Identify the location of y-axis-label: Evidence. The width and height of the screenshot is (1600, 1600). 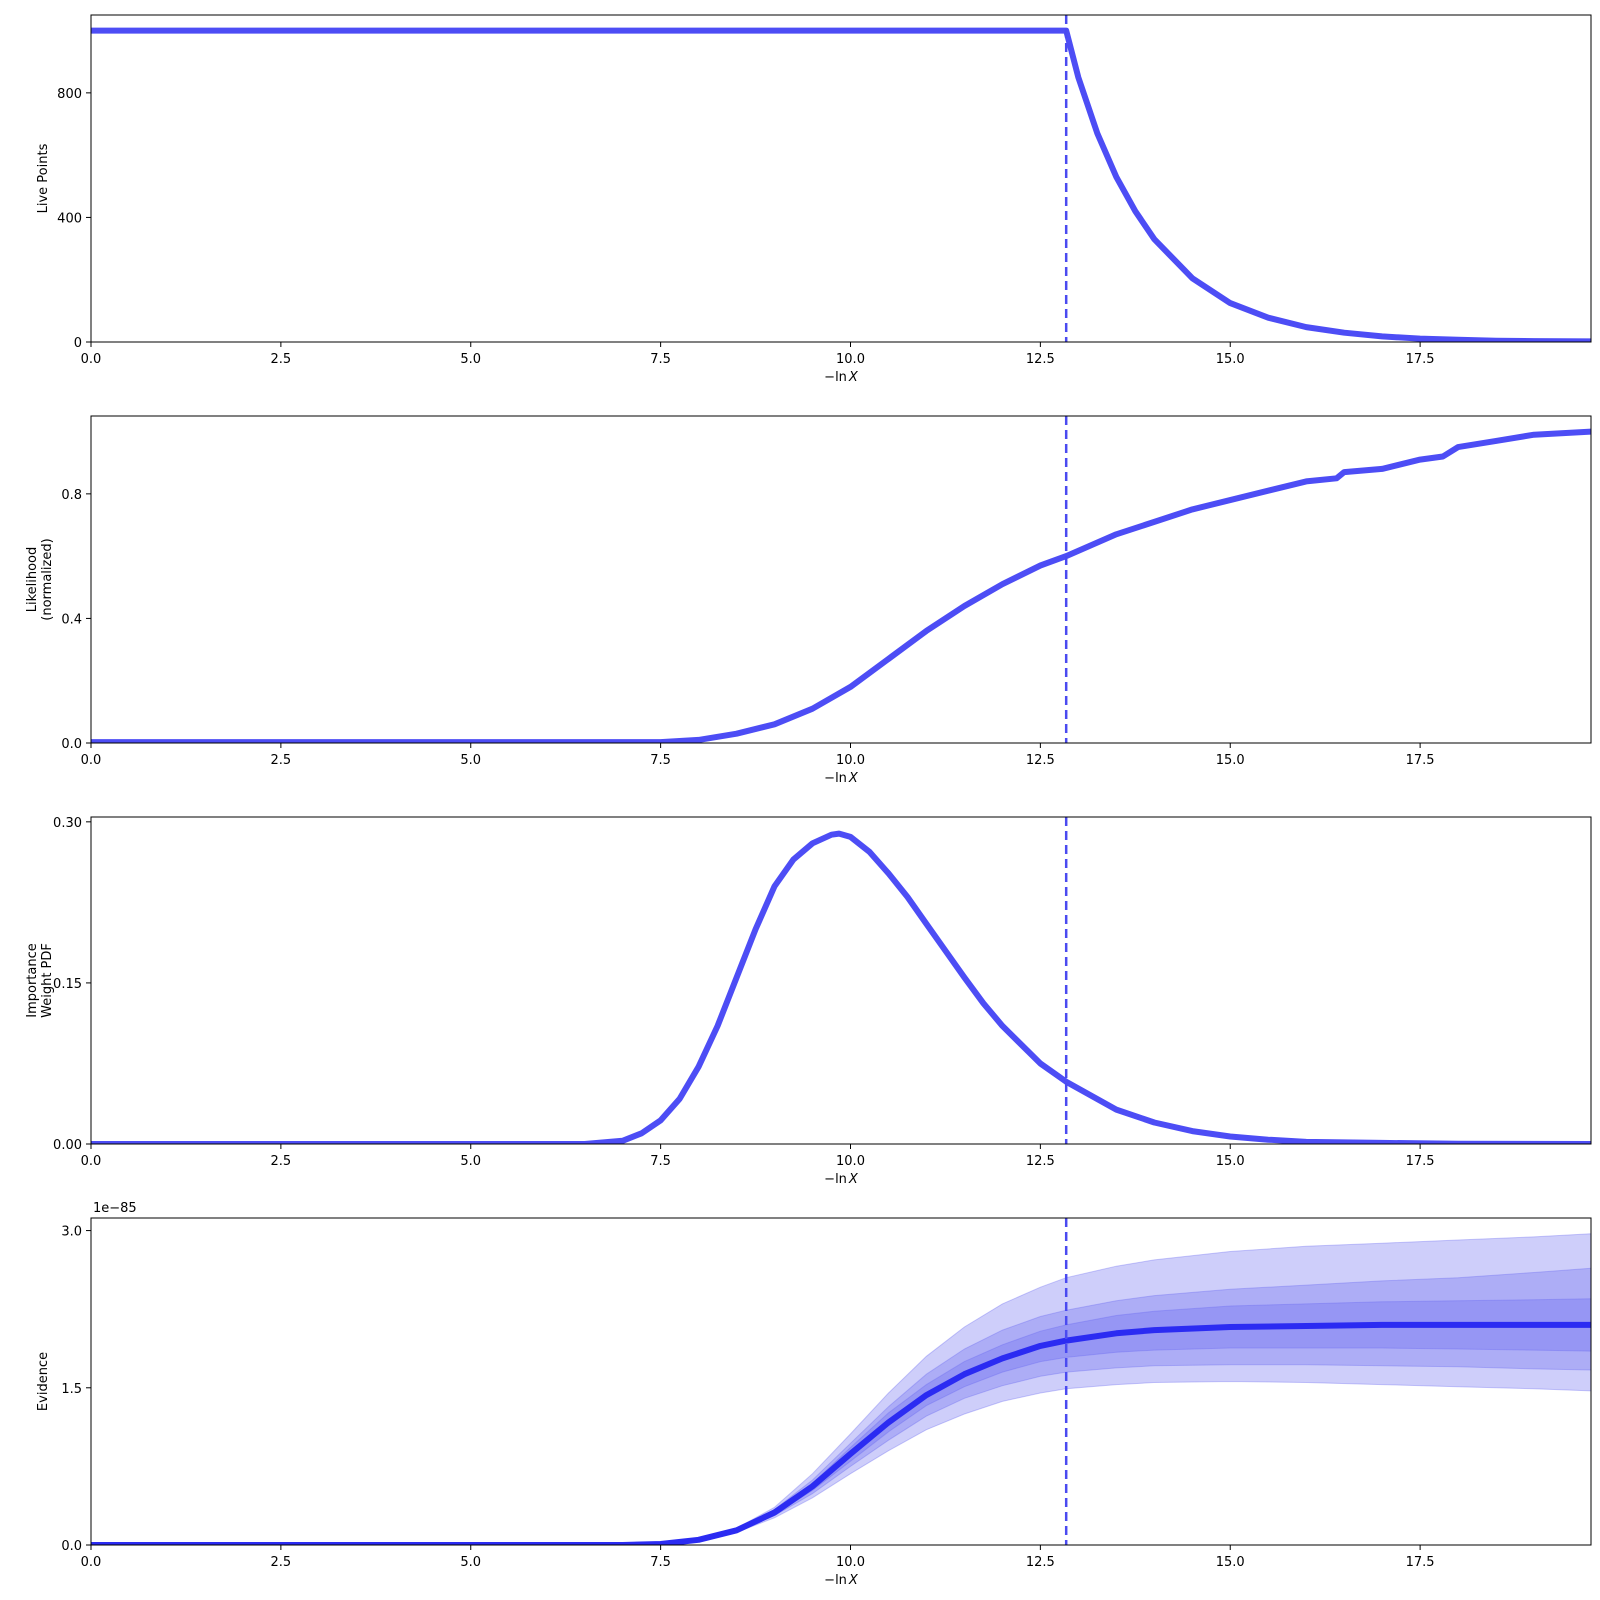
(43, 1381).